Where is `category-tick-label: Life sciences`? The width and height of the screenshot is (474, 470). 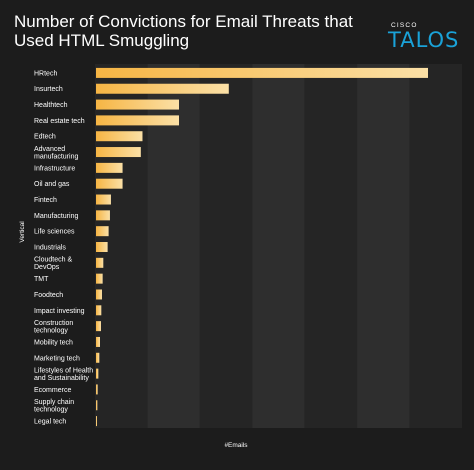
category-tick-label: Life sciences is located at coordinates (54, 232).